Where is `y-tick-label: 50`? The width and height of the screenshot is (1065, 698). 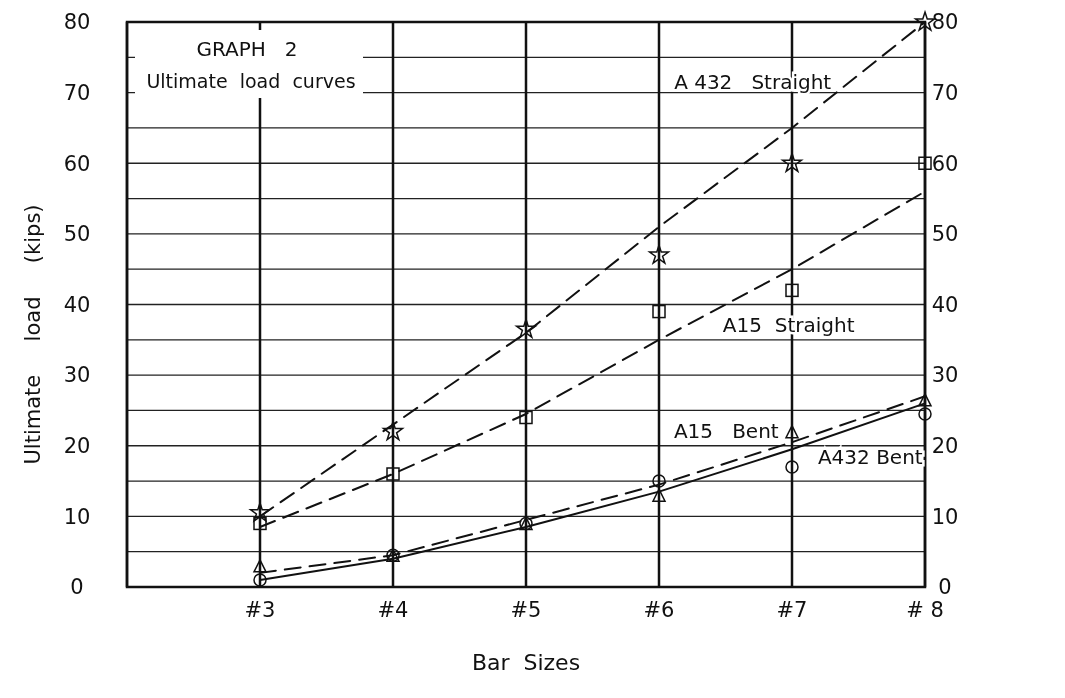
y-tick-label: 50 is located at coordinates (77, 234).